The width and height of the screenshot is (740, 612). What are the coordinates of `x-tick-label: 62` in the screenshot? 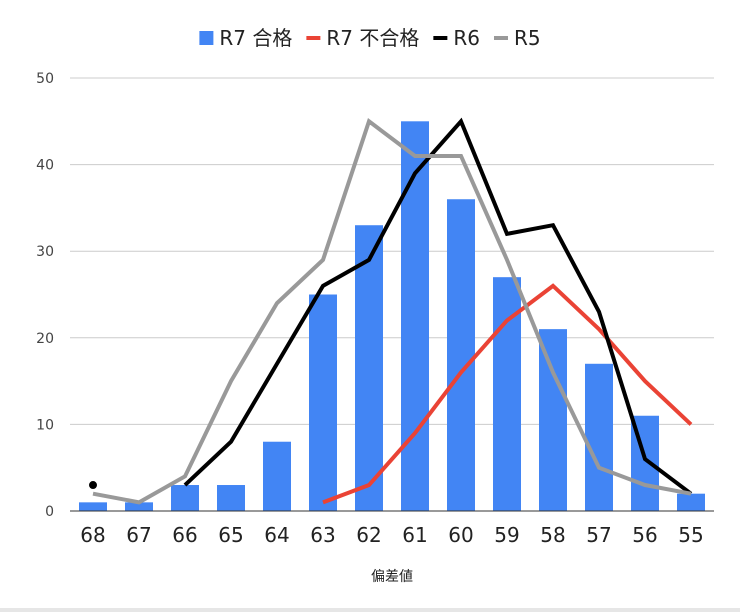 It's located at (368, 535).